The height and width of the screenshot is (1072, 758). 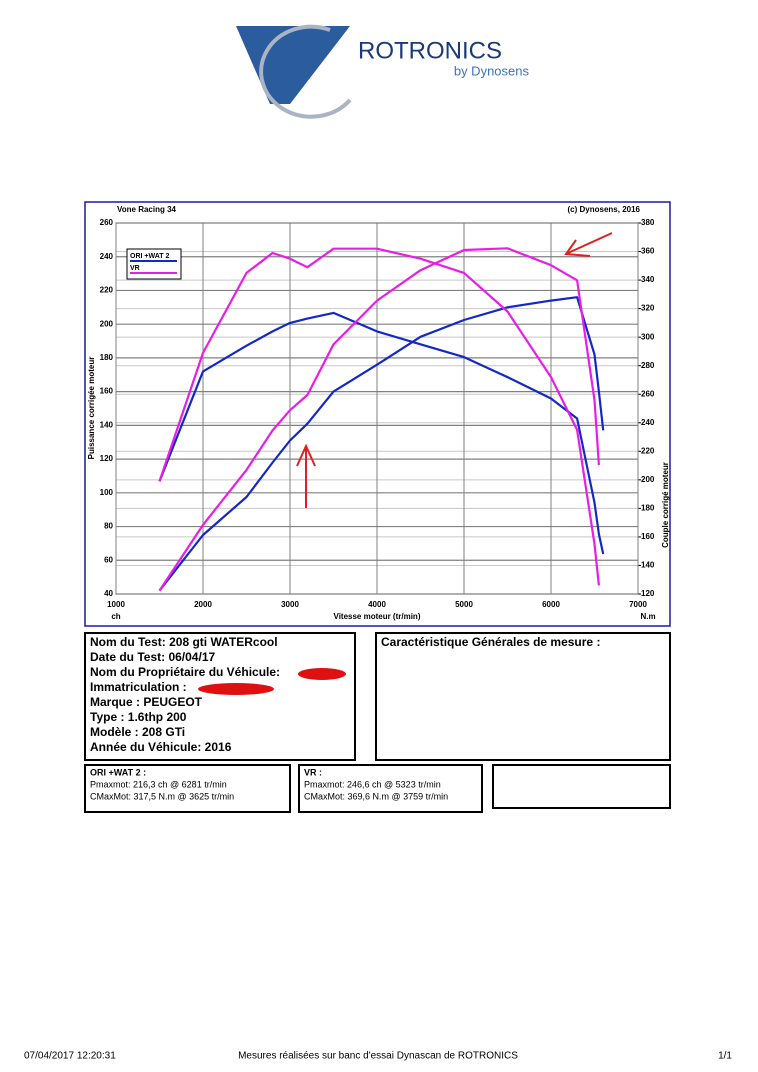 I want to click on y-tick-label: 160, so click(x=107, y=391).